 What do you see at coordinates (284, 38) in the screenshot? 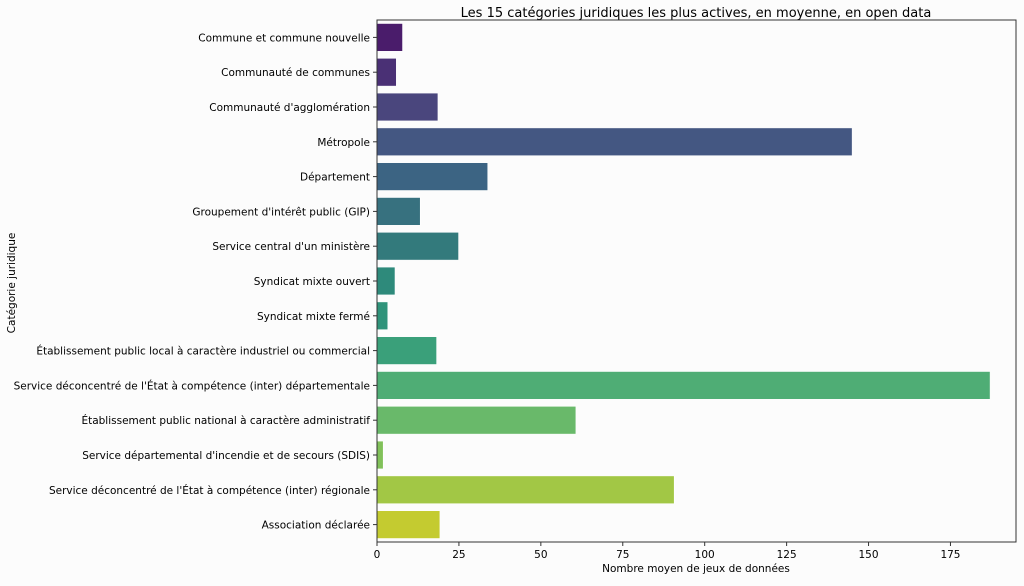
I see `y-tick-label: Commune et commune nouvelle` at bounding box center [284, 38].